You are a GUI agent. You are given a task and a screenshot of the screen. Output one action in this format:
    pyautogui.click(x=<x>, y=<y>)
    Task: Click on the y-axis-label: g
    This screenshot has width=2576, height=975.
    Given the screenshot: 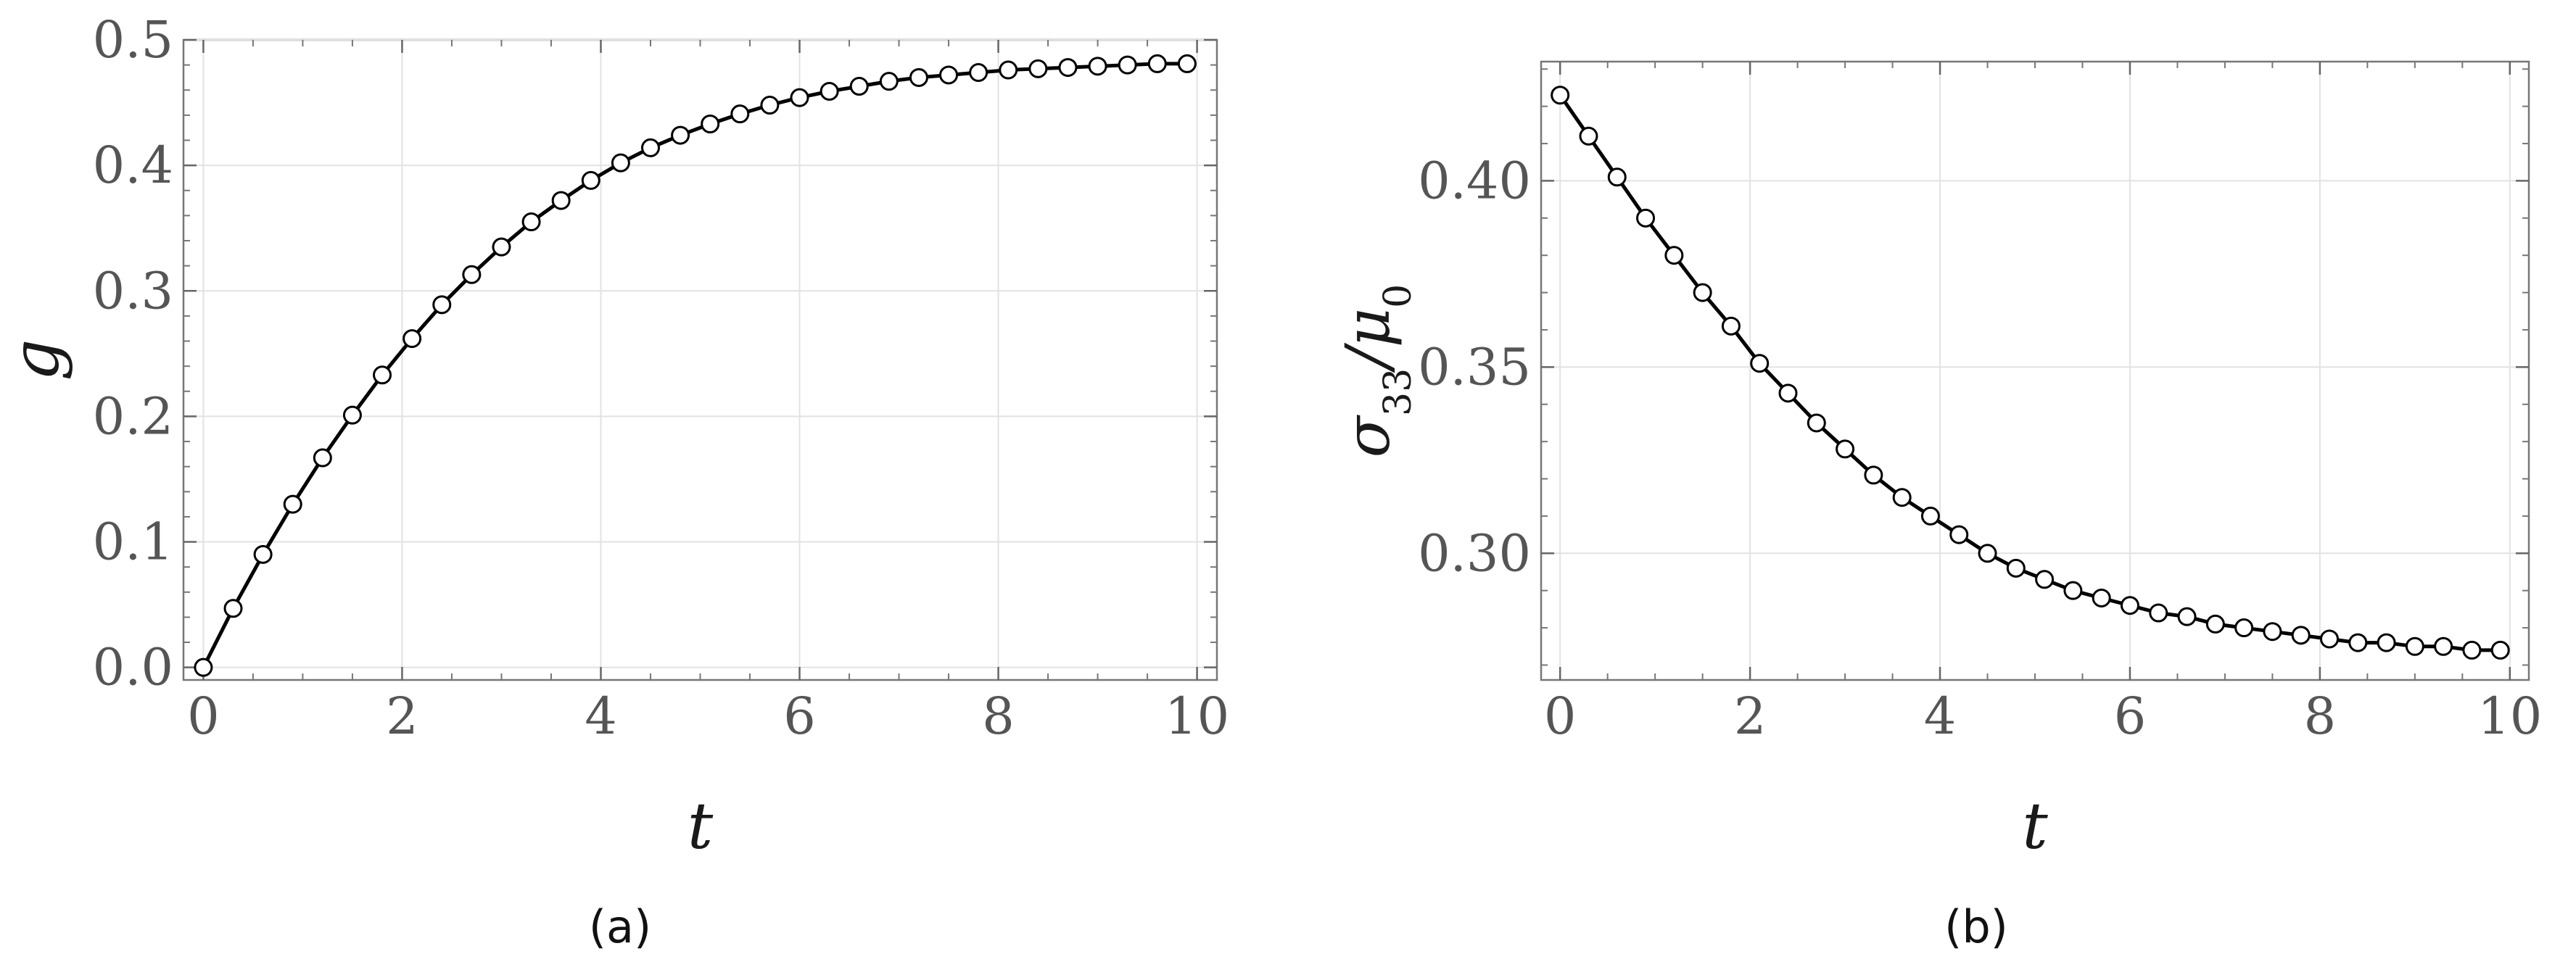 What is the action you would take?
    pyautogui.click(x=37, y=360)
    